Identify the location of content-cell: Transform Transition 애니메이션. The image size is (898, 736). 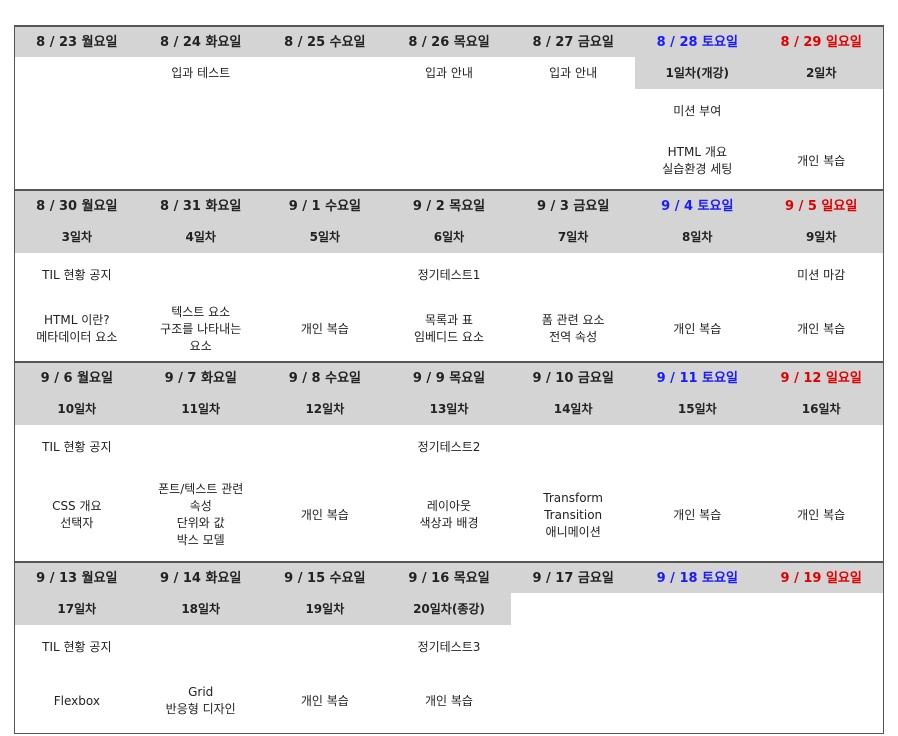
(573, 515).